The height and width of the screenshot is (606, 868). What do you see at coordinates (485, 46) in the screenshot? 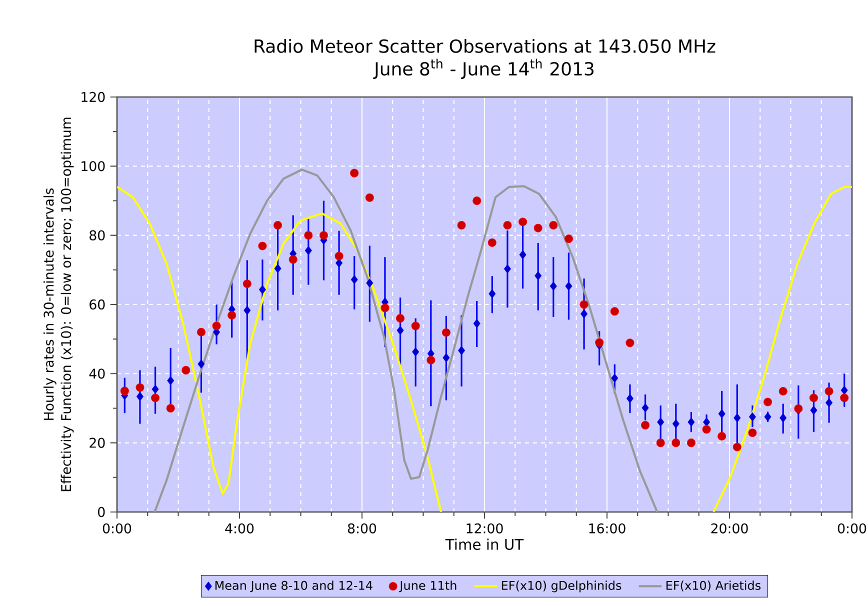
I see `chart-title: Radio Meteor Scatter Observations at 143.050 MHz` at bounding box center [485, 46].